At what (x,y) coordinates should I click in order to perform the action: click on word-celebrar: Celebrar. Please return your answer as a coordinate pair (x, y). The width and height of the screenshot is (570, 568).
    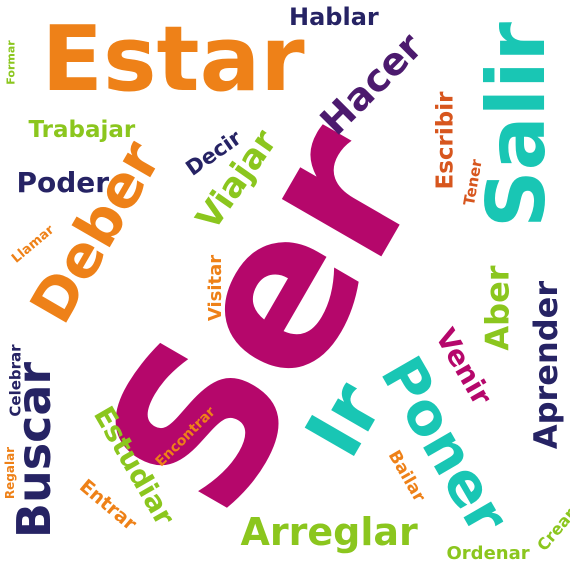
    Looking at the image, I should click on (15, 380).